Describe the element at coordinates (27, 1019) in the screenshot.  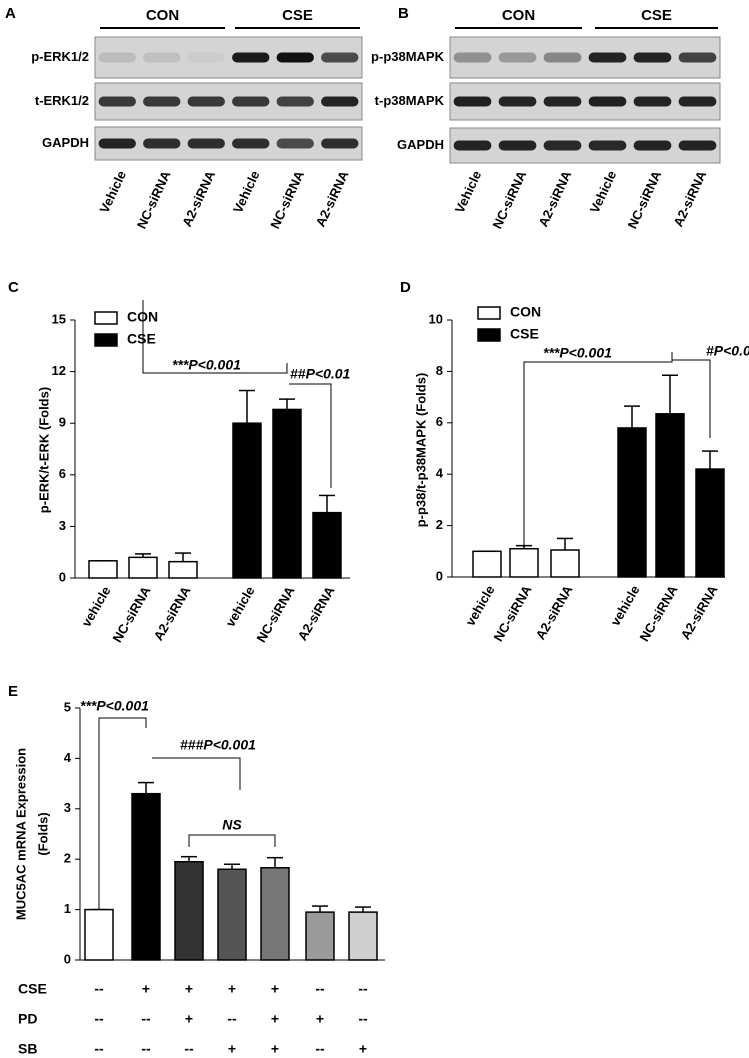
I see `condition-name: PD` at that location.